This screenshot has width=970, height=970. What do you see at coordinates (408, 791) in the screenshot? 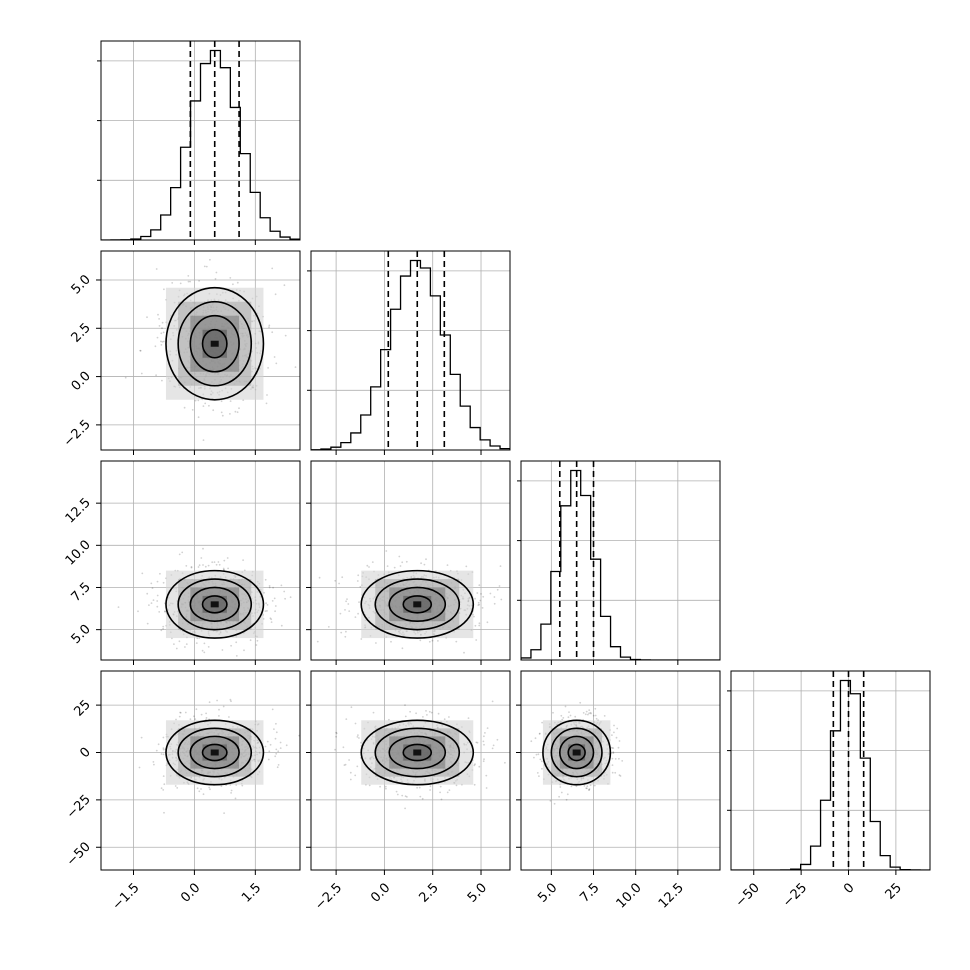
I see `panel-3-1: −2.5 0.0 2.5 5.0` at bounding box center [408, 791].